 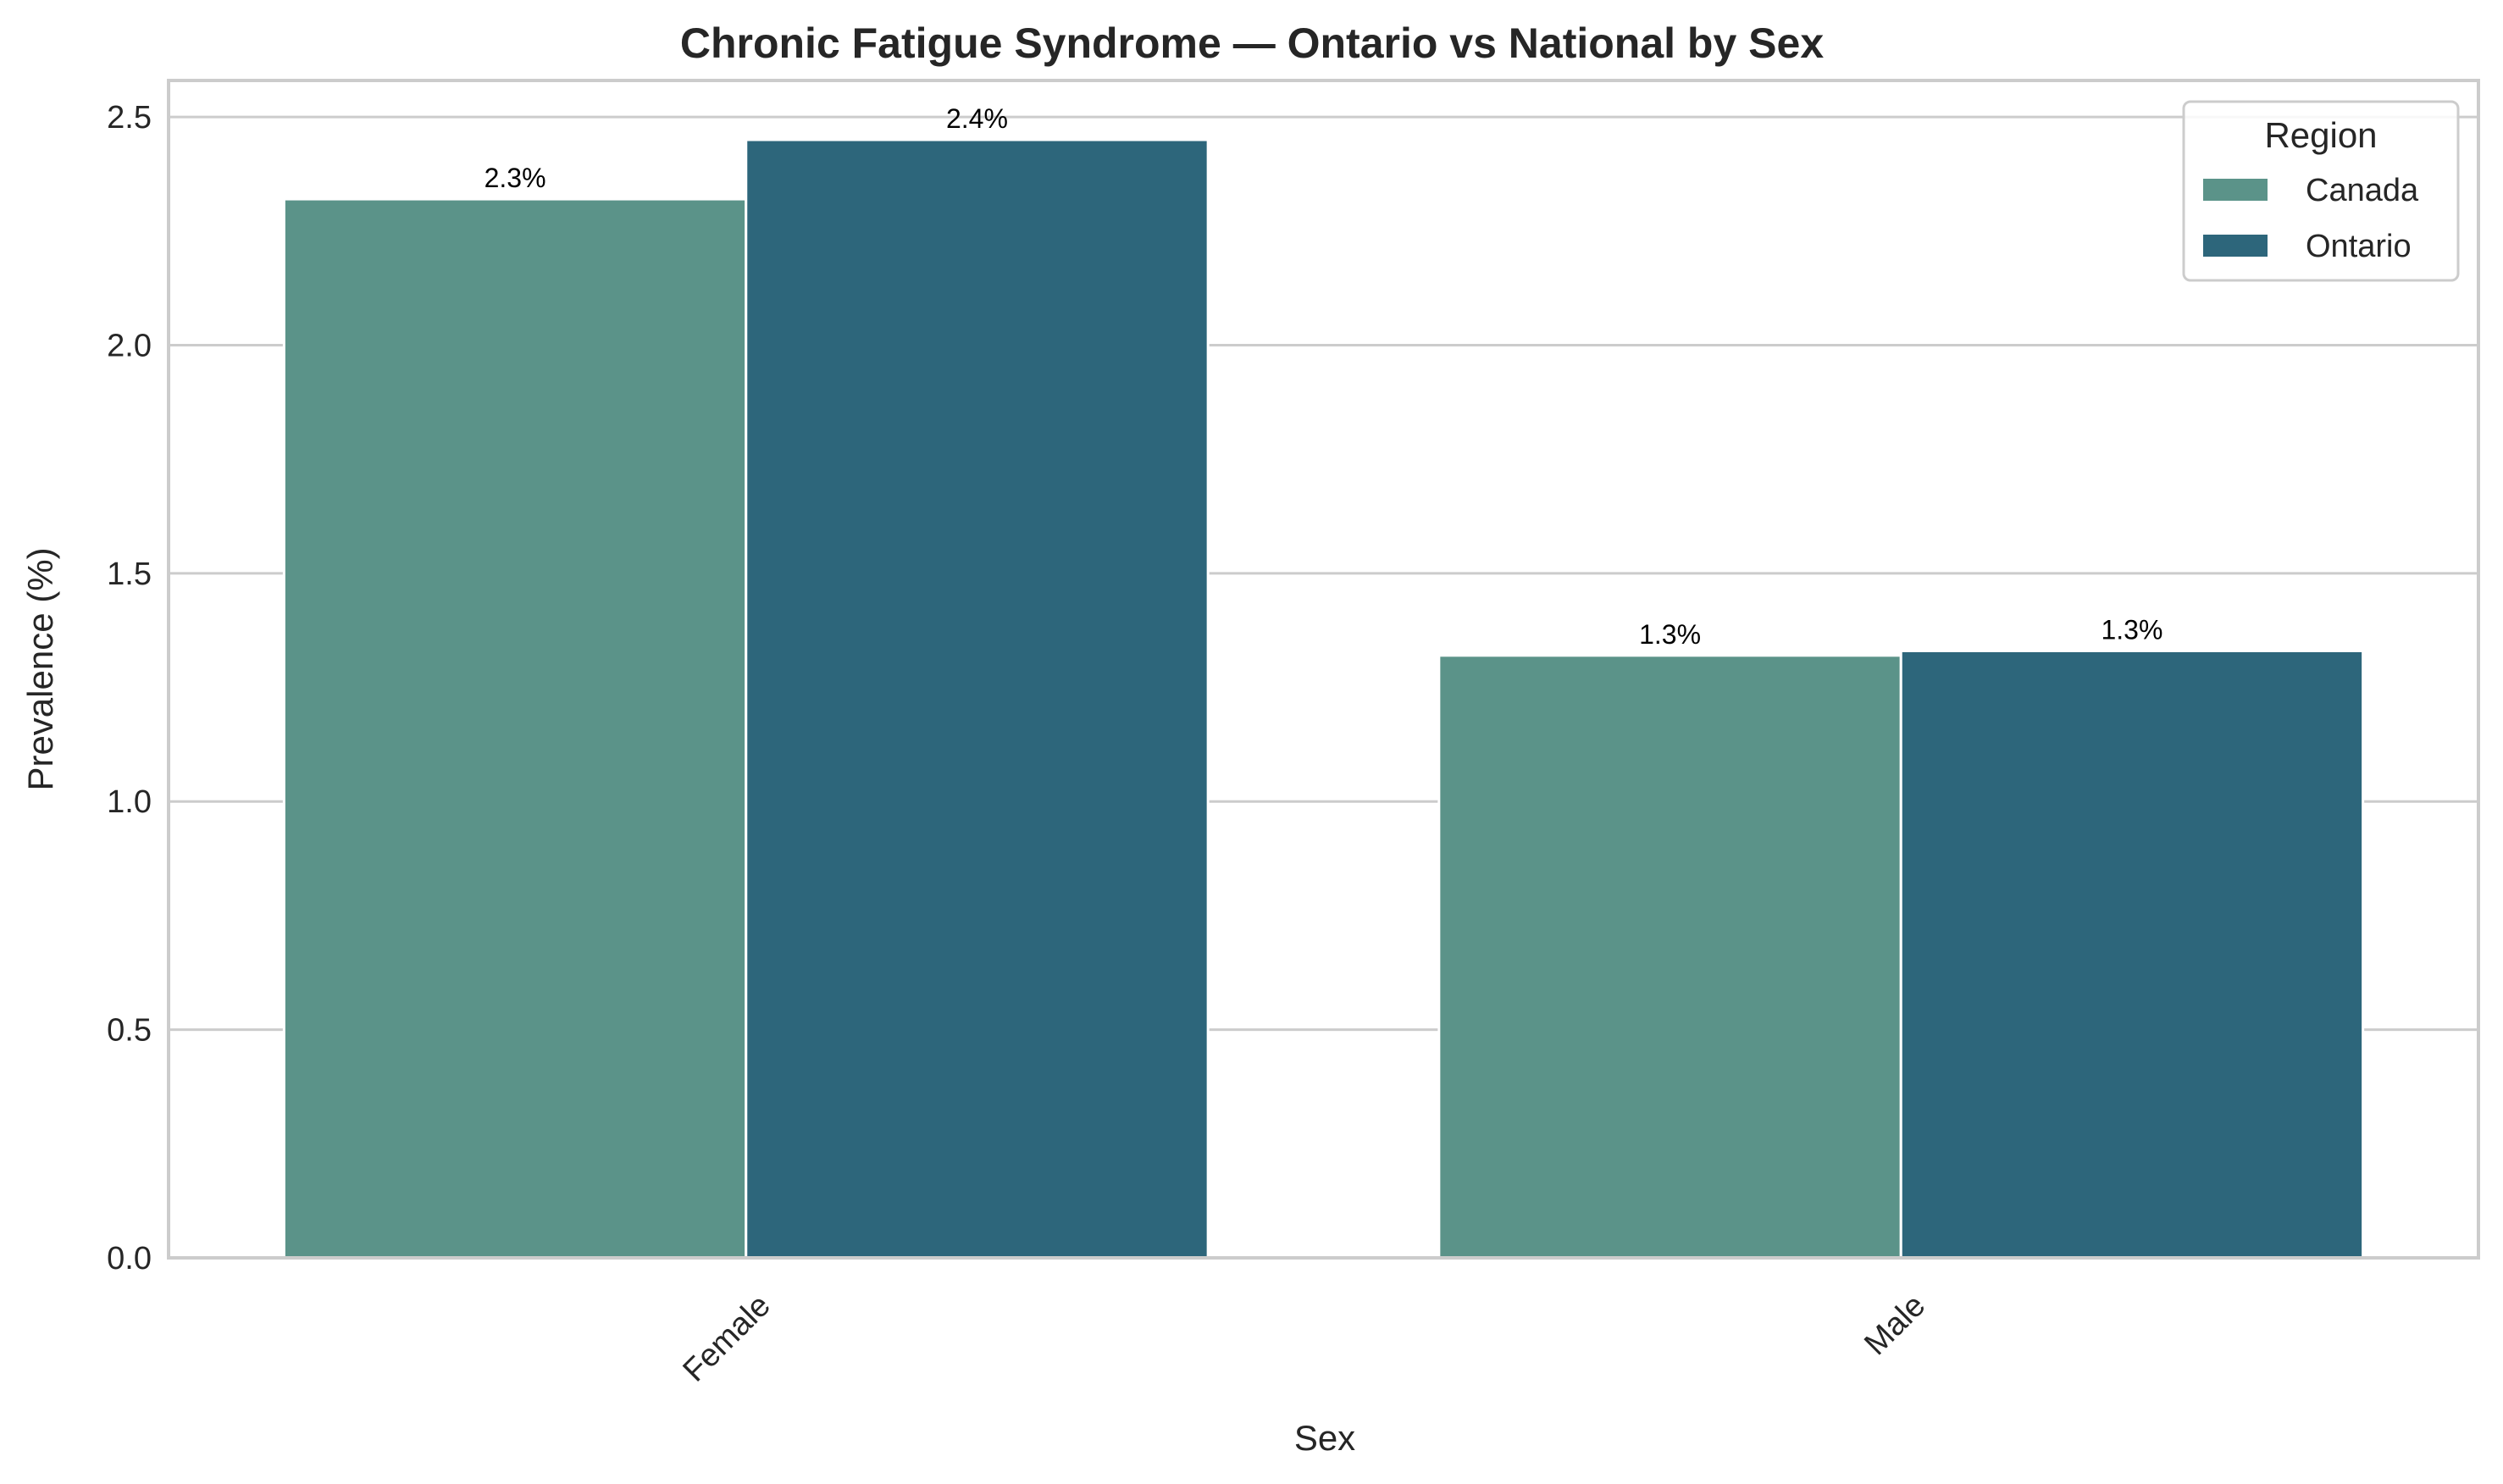 What do you see at coordinates (2362, 190) in the screenshot?
I see `legend-label-canada: Canada` at bounding box center [2362, 190].